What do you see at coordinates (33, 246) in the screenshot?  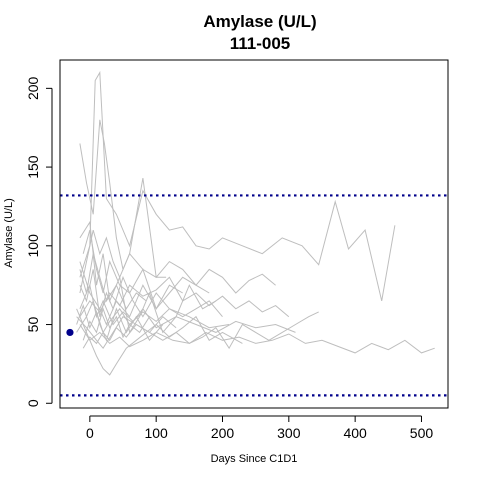 I see `y-tick-label: 100` at bounding box center [33, 246].